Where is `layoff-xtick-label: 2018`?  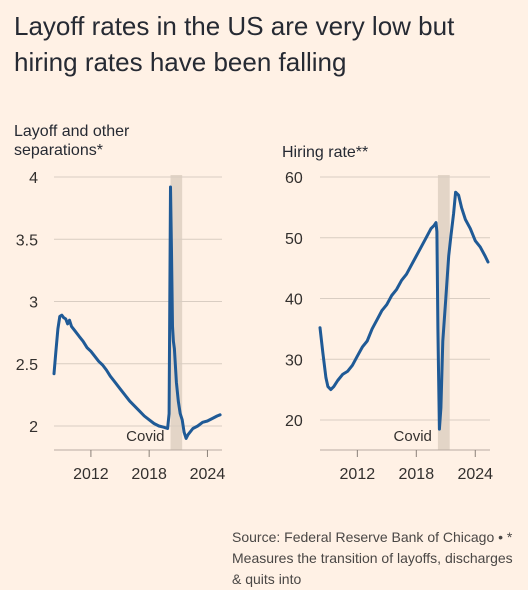 layoff-xtick-label: 2018 is located at coordinates (149, 474).